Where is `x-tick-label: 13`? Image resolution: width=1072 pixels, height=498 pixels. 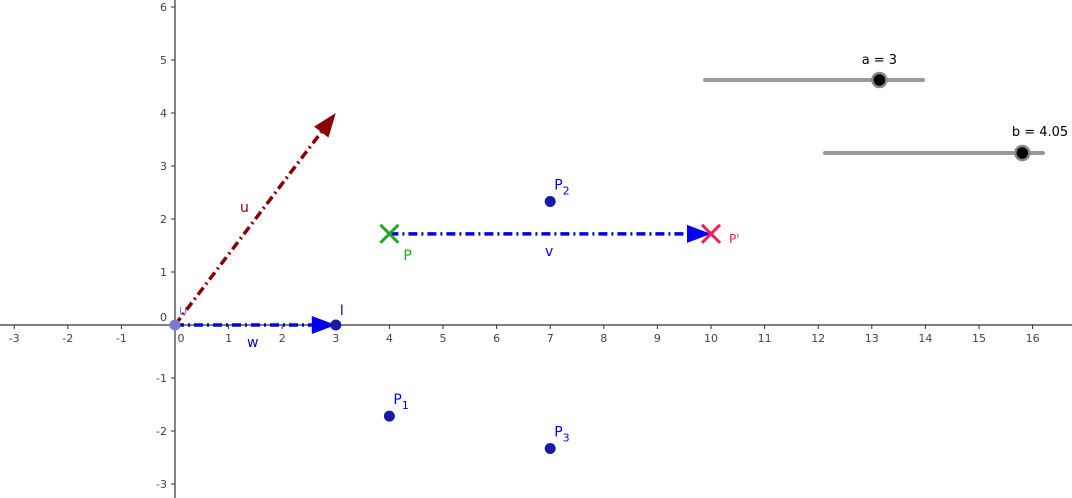
x-tick-label: 13 is located at coordinates (872, 338).